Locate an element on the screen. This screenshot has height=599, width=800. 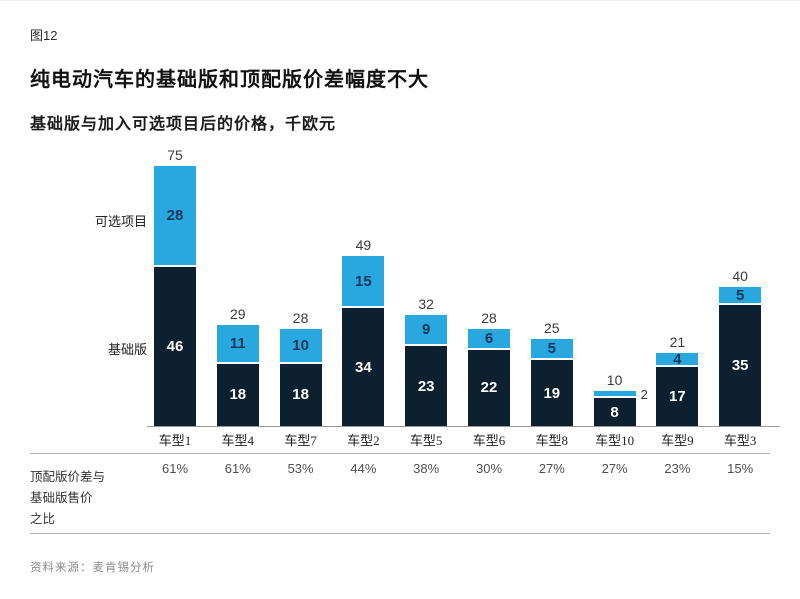
base-segment: 19 is located at coordinates (551, 393).